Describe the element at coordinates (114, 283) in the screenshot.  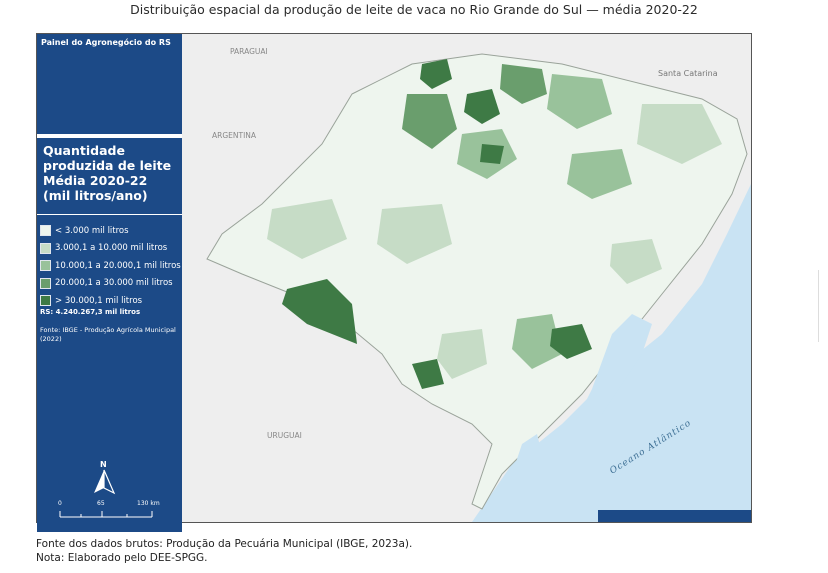
I see `legend-label: 20.000,1 a 30.000 mil litros` at that location.